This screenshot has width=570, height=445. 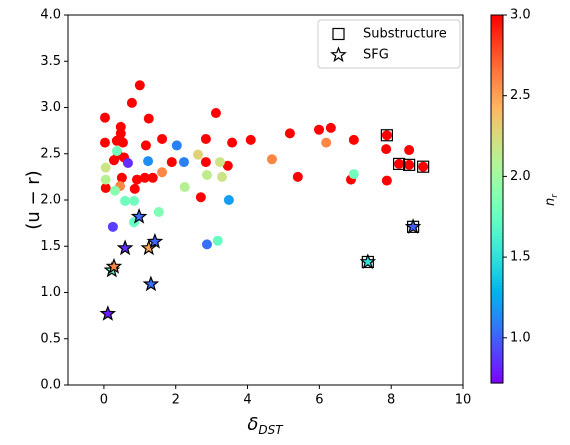 I want to click on legend-box, so click(x=389, y=44).